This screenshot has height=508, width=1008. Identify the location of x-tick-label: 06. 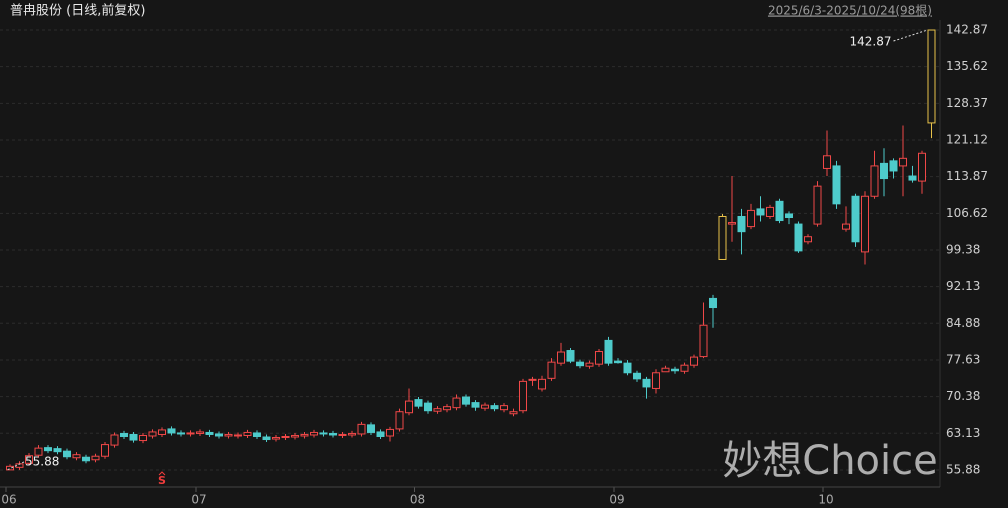
(8, 500).